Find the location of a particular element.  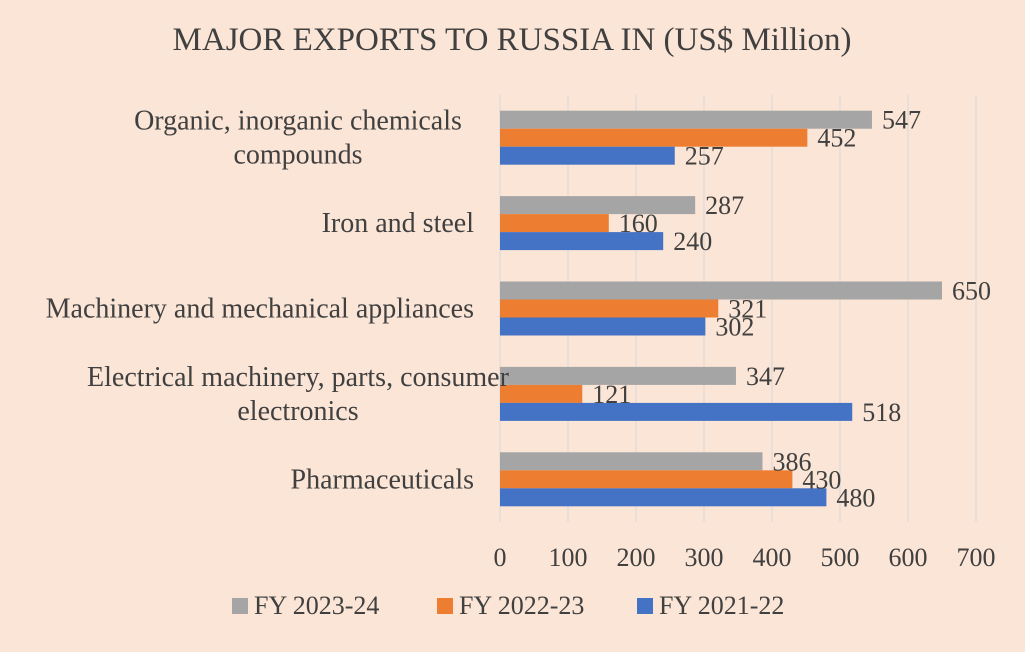

x-tick-label: 100 is located at coordinates (568, 557).